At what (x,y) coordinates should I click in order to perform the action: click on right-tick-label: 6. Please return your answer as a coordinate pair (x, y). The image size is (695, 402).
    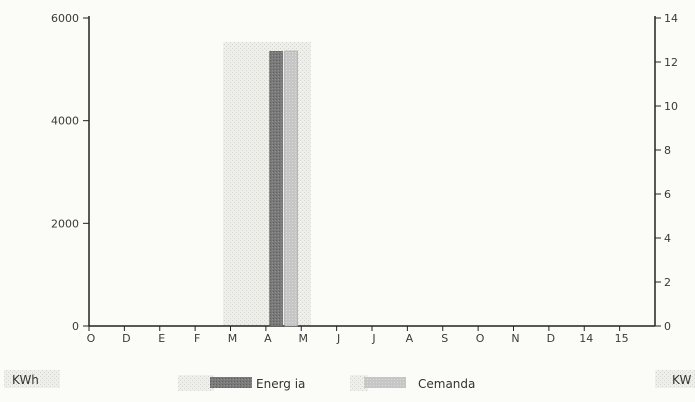
    Looking at the image, I should click on (667, 194).